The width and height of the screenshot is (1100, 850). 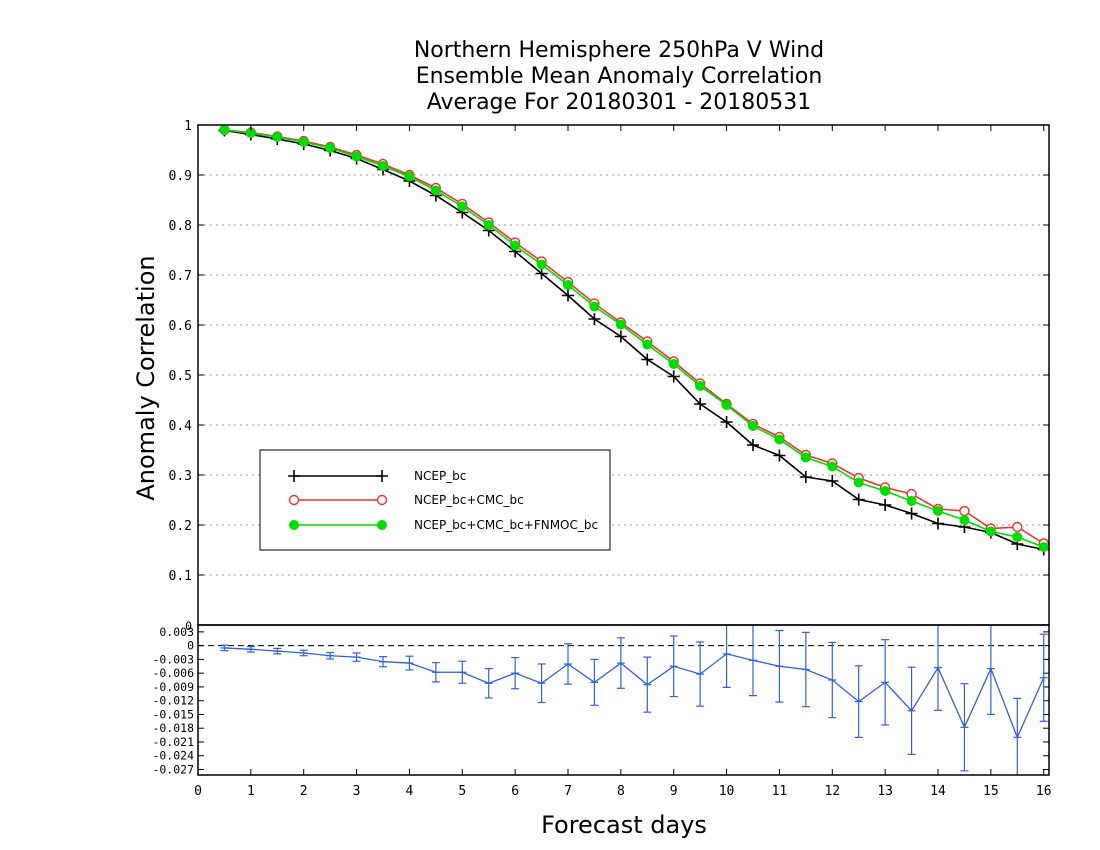 What do you see at coordinates (173, 673) in the screenshot?
I see `diff-y-tick-label: -0.006` at bounding box center [173, 673].